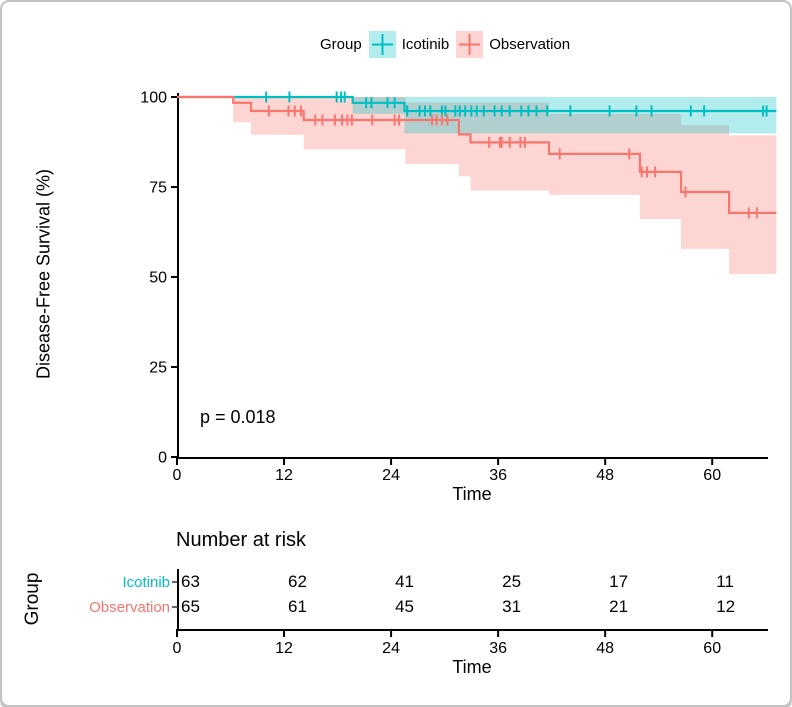  I want to click on y-tick-label: 100, so click(153, 98).